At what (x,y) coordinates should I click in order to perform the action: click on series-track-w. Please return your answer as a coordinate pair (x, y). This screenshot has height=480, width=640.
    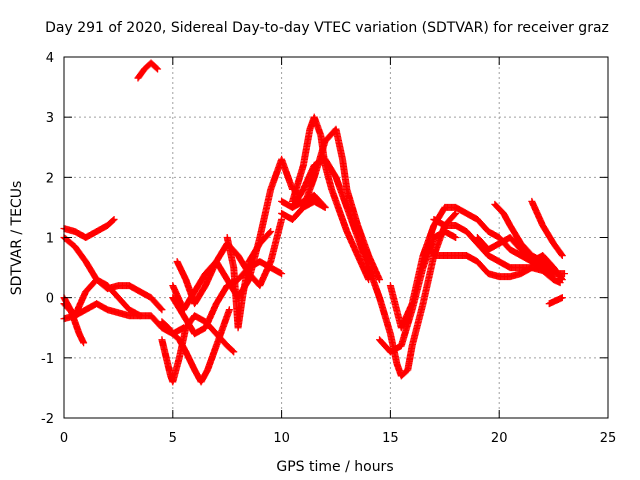
    Looking at the image, I should click on (524, 239).